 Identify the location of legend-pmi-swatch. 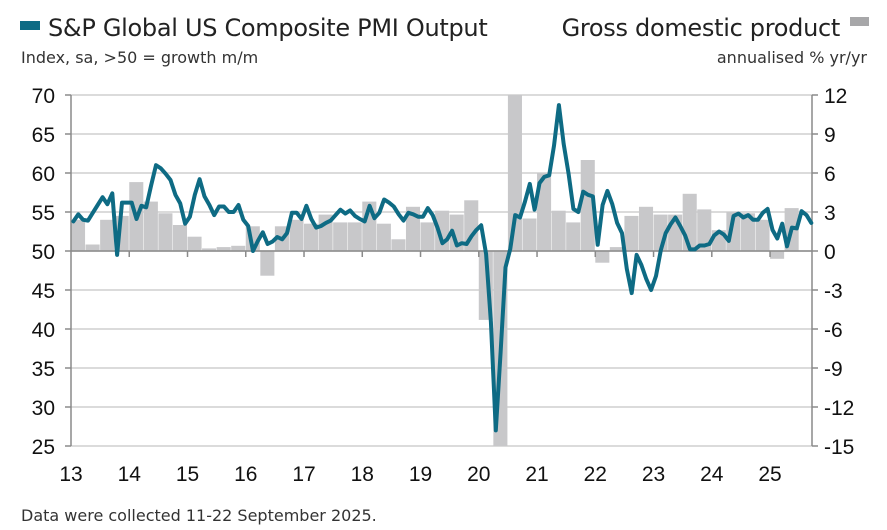
(30, 25).